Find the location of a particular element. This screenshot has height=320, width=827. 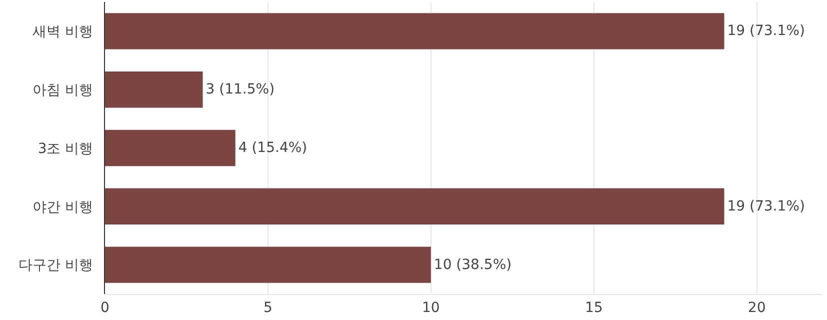

x-tick-label: 20 is located at coordinates (757, 308).